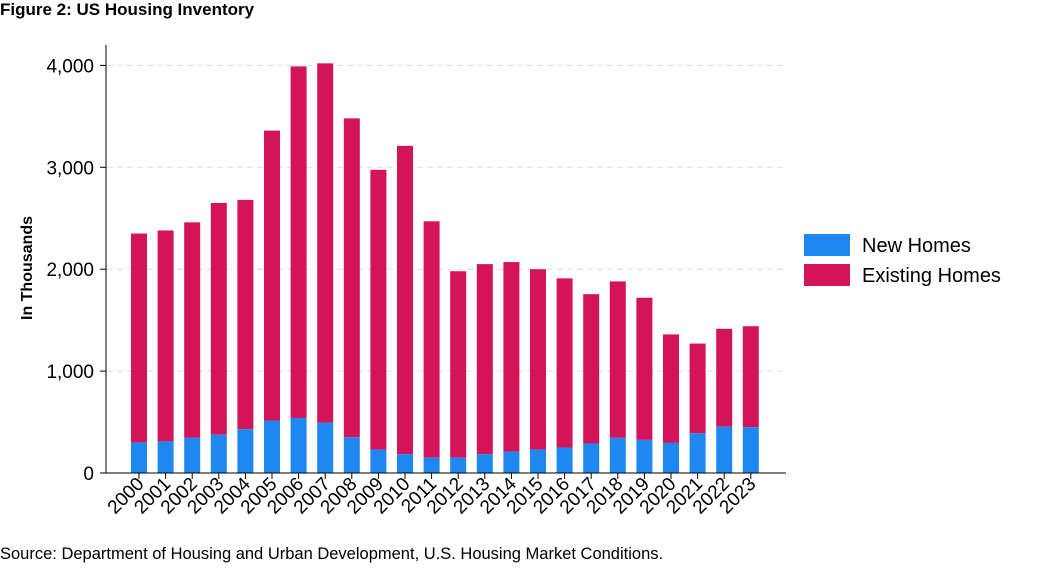  Describe the element at coordinates (564, 460) in the screenshot. I see `bar-new-homes-2016` at that location.